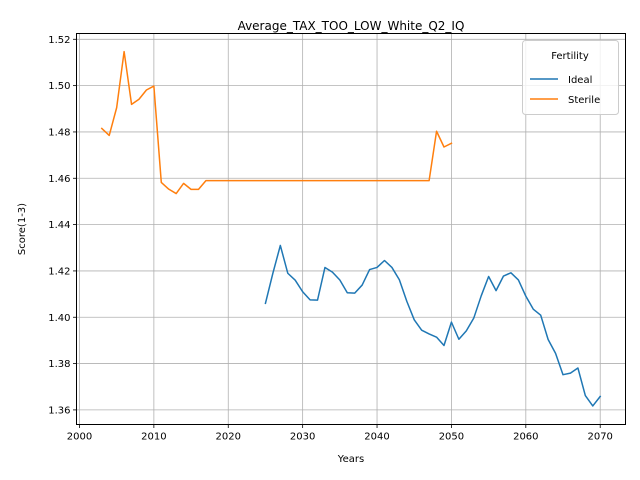  Describe the element at coordinates (580, 80) in the screenshot. I see `legend-label-ideal: Ideal` at that location.